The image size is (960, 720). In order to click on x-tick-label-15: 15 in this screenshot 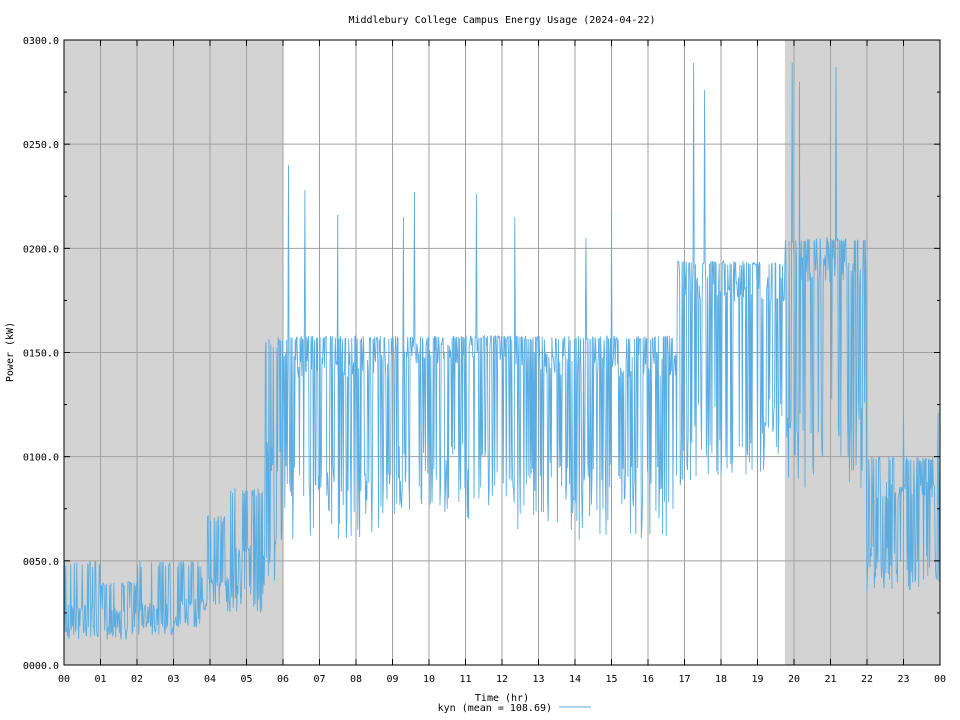, I will do `click(611, 679)`.